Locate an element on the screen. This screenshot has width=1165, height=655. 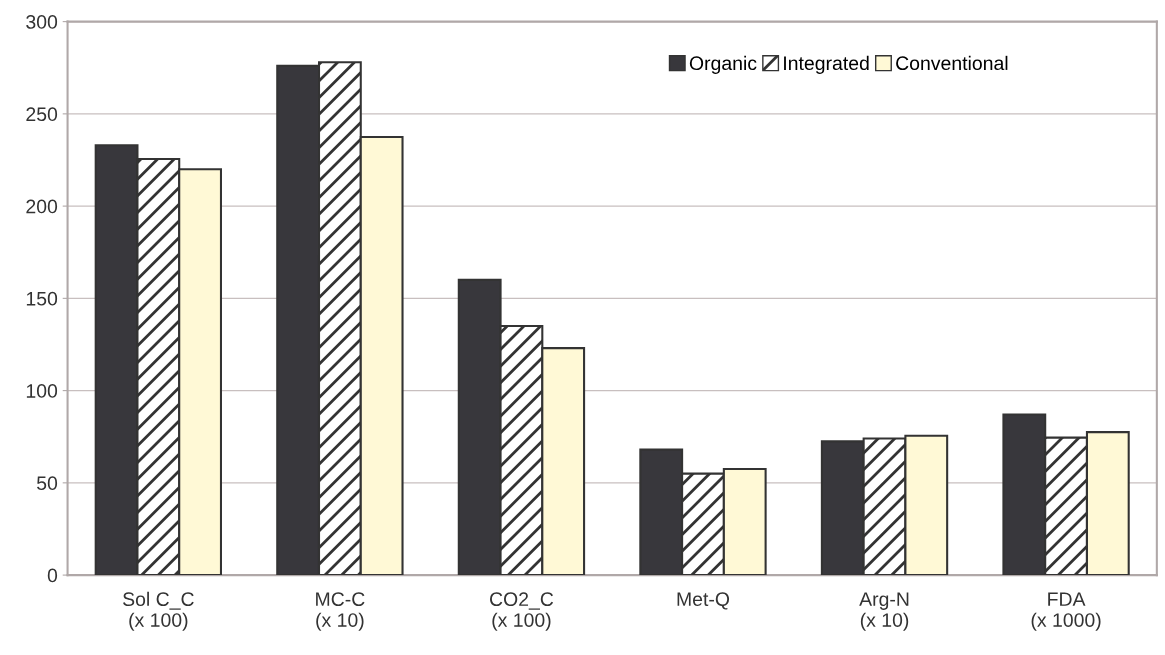
y-tick-label: 300 is located at coordinates (42, 22).